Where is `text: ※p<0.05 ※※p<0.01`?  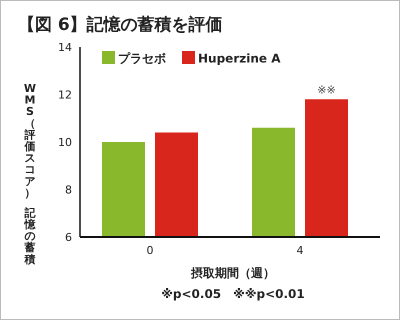
text: ※p<0.05 ※※p<0.01 is located at coordinates (233, 294).